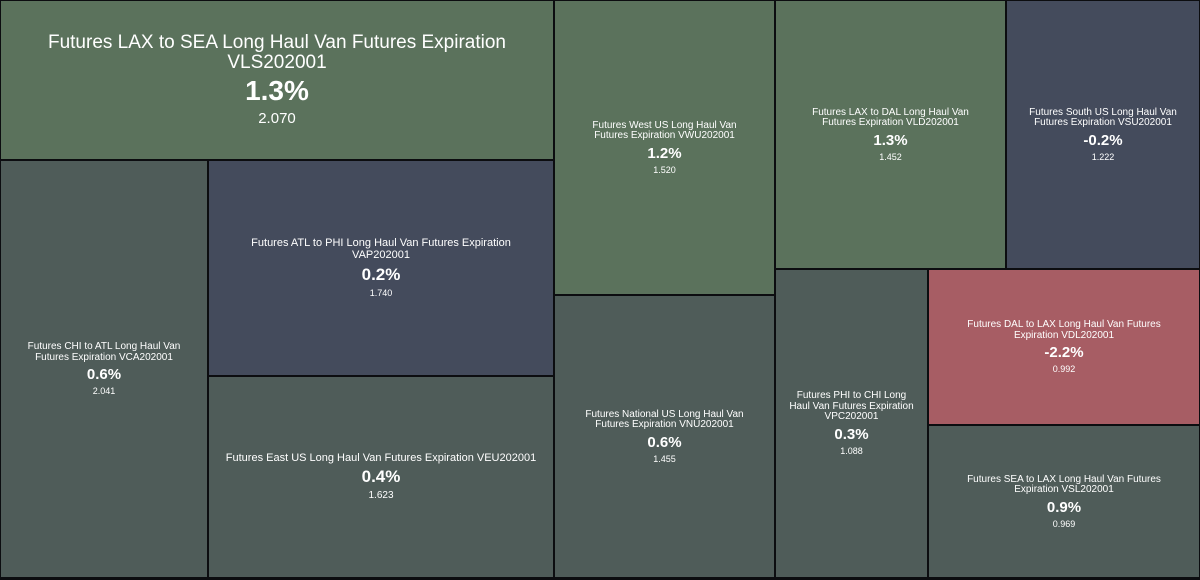  I want to click on tile-change-percent: 0.4%, so click(381, 477).